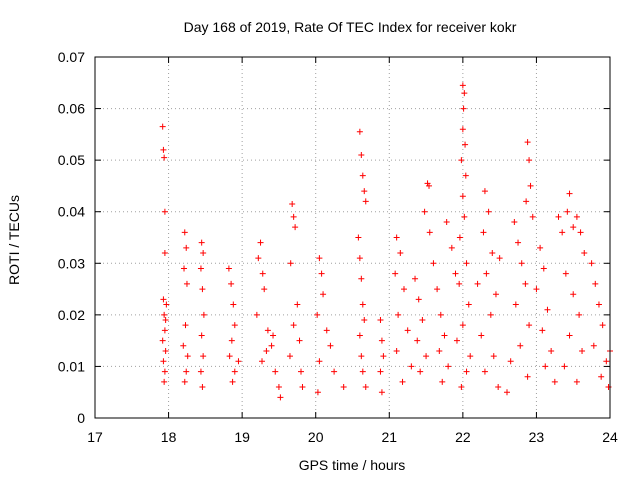 The height and width of the screenshot is (480, 640). Describe the element at coordinates (389, 437) in the screenshot. I see `x-tick-label: 21` at that location.